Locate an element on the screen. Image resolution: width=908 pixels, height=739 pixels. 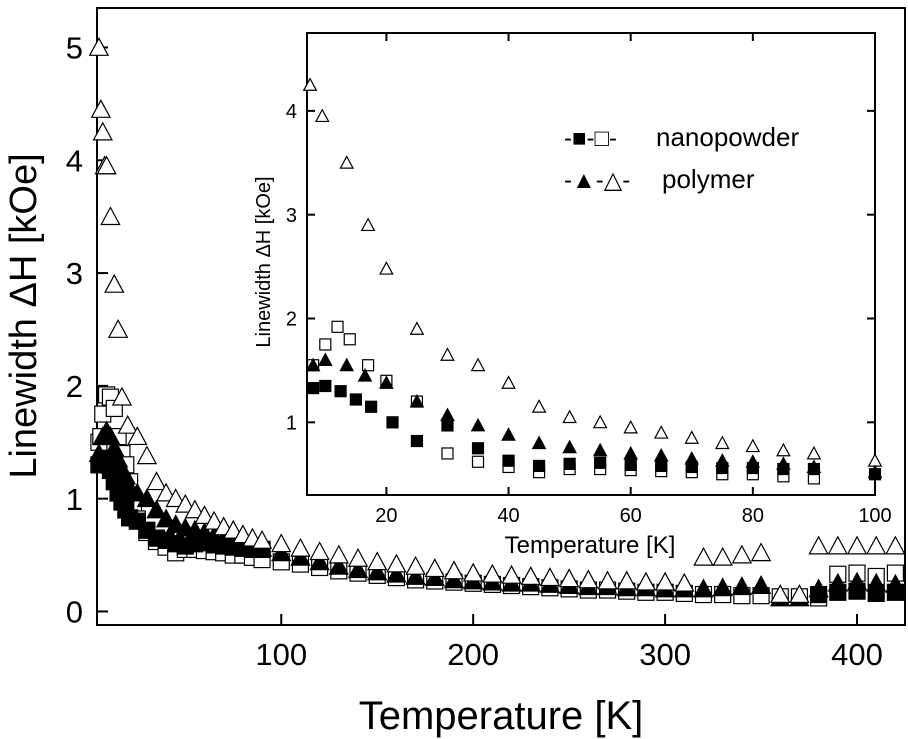
inset-x-tick-label: 80 is located at coordinates (753, 516).